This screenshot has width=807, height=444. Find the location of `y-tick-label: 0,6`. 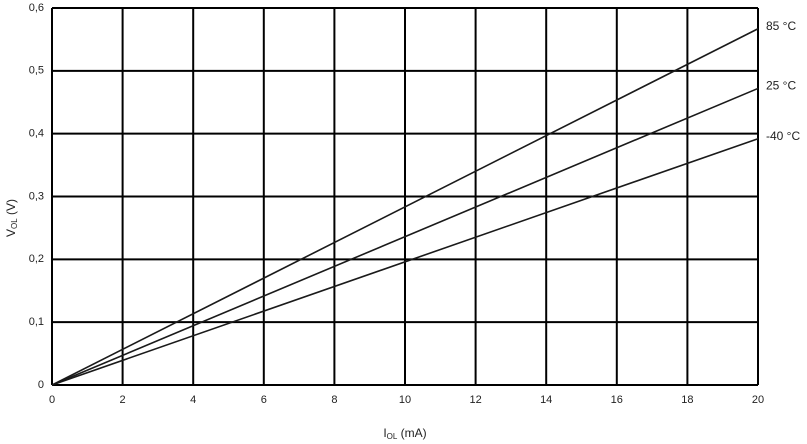

y-tick-label: 0,6 is located at coordinates (36, 8).